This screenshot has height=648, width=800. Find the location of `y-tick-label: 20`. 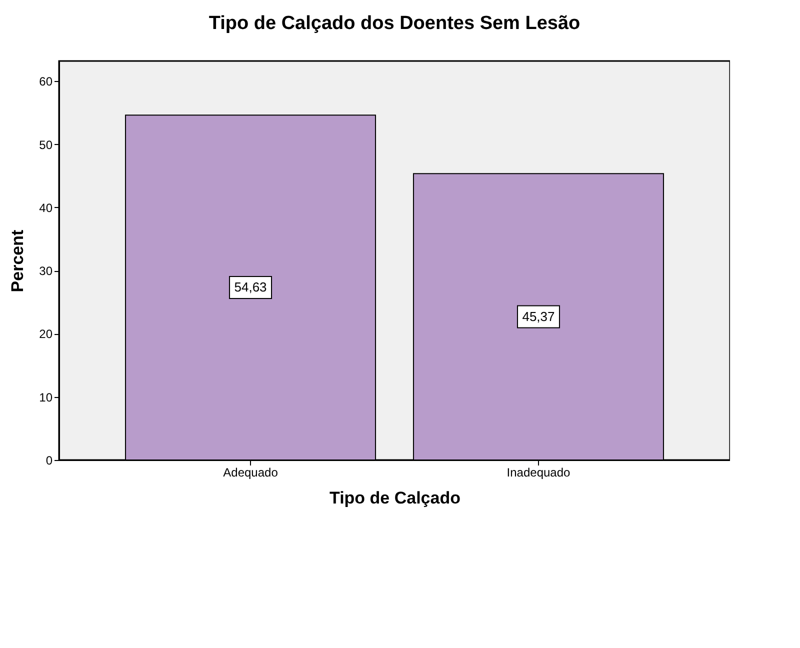

y-tick-label: 20 is located at coordinates (46, 334).